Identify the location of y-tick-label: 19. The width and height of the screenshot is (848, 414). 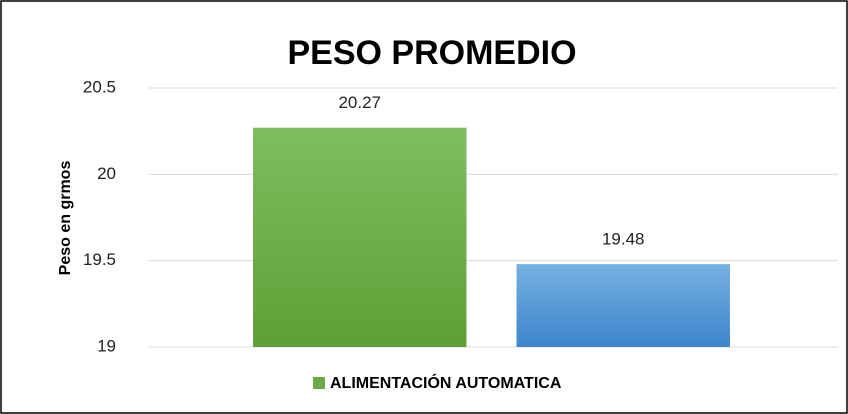
(106, 345).